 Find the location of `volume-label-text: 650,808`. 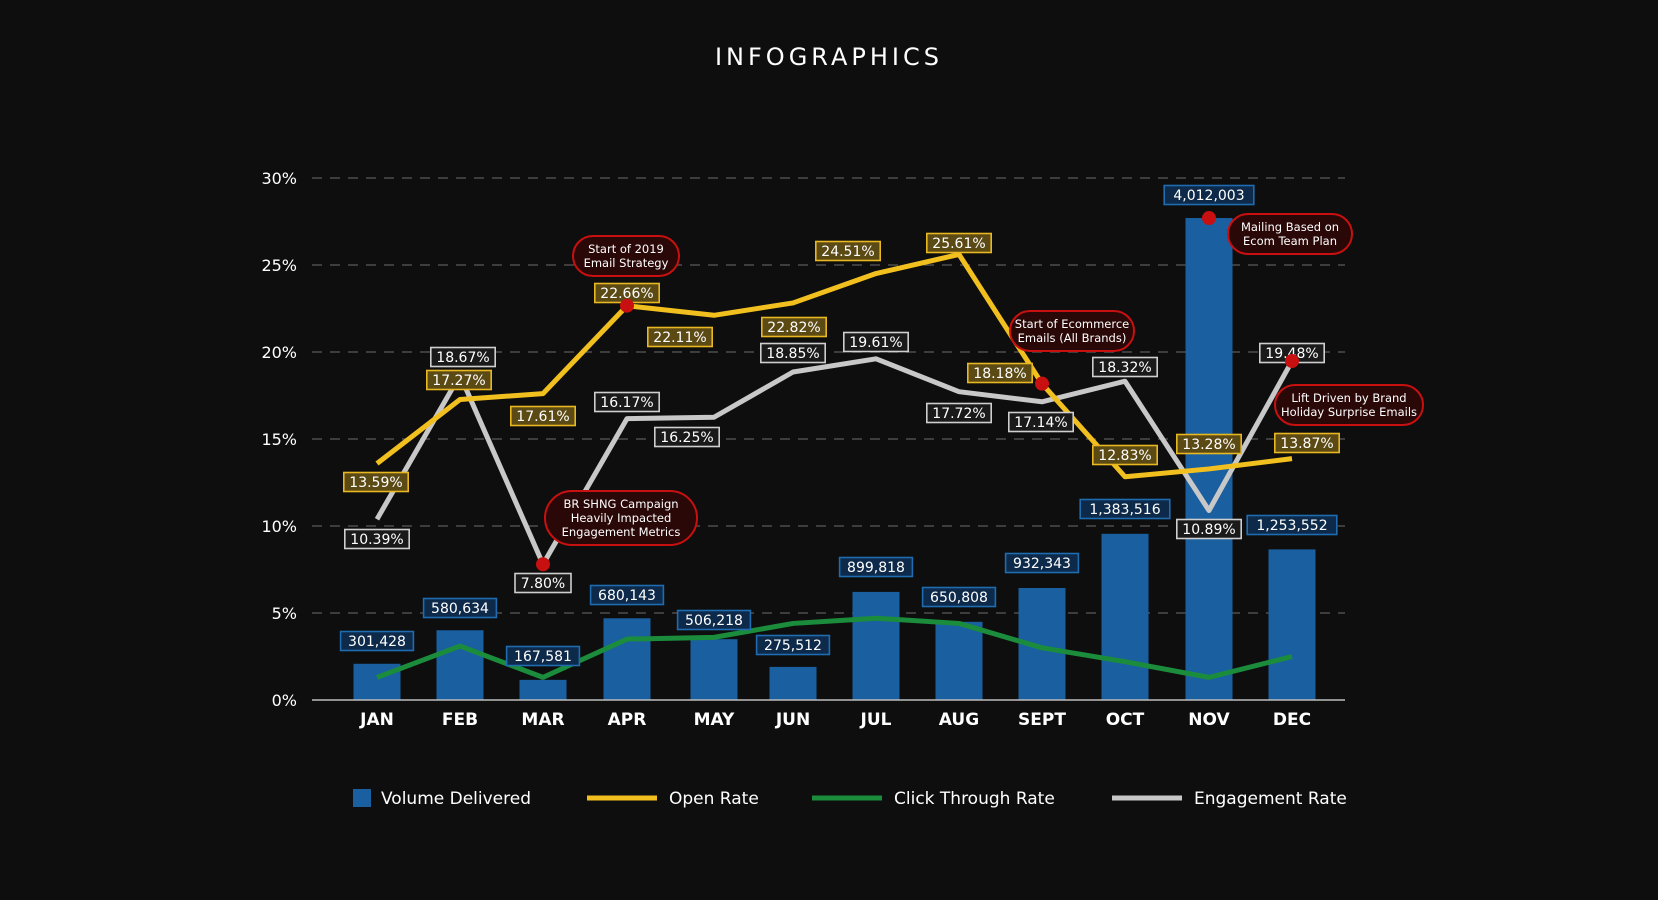

volume-label-text: 650,808 is located at coordinates (959, 598).